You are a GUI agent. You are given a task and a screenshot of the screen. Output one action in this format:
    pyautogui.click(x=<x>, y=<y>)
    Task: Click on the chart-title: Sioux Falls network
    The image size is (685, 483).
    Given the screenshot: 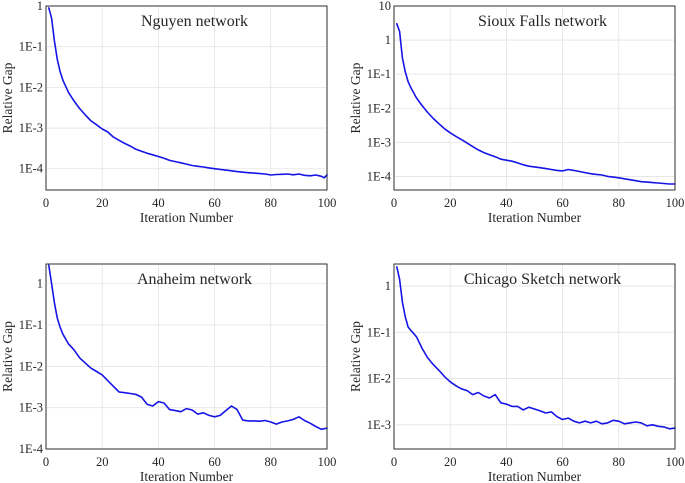 What is the action you would take?
    pyautogui.click(x=542, y=21)
    